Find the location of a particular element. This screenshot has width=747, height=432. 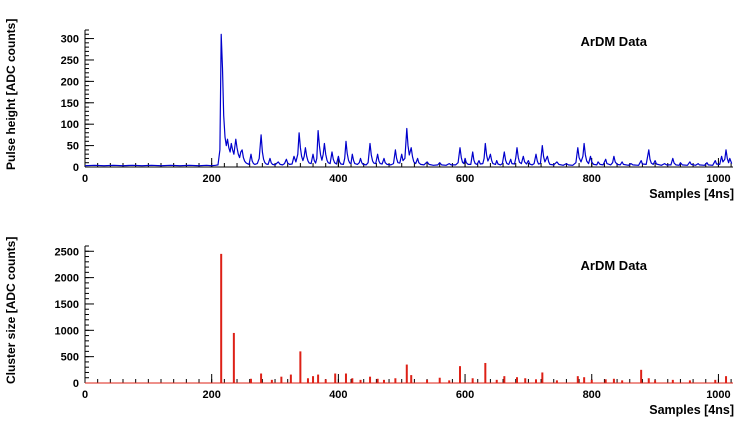

y-tick-label: 200 is located at coordinates (70, 82).